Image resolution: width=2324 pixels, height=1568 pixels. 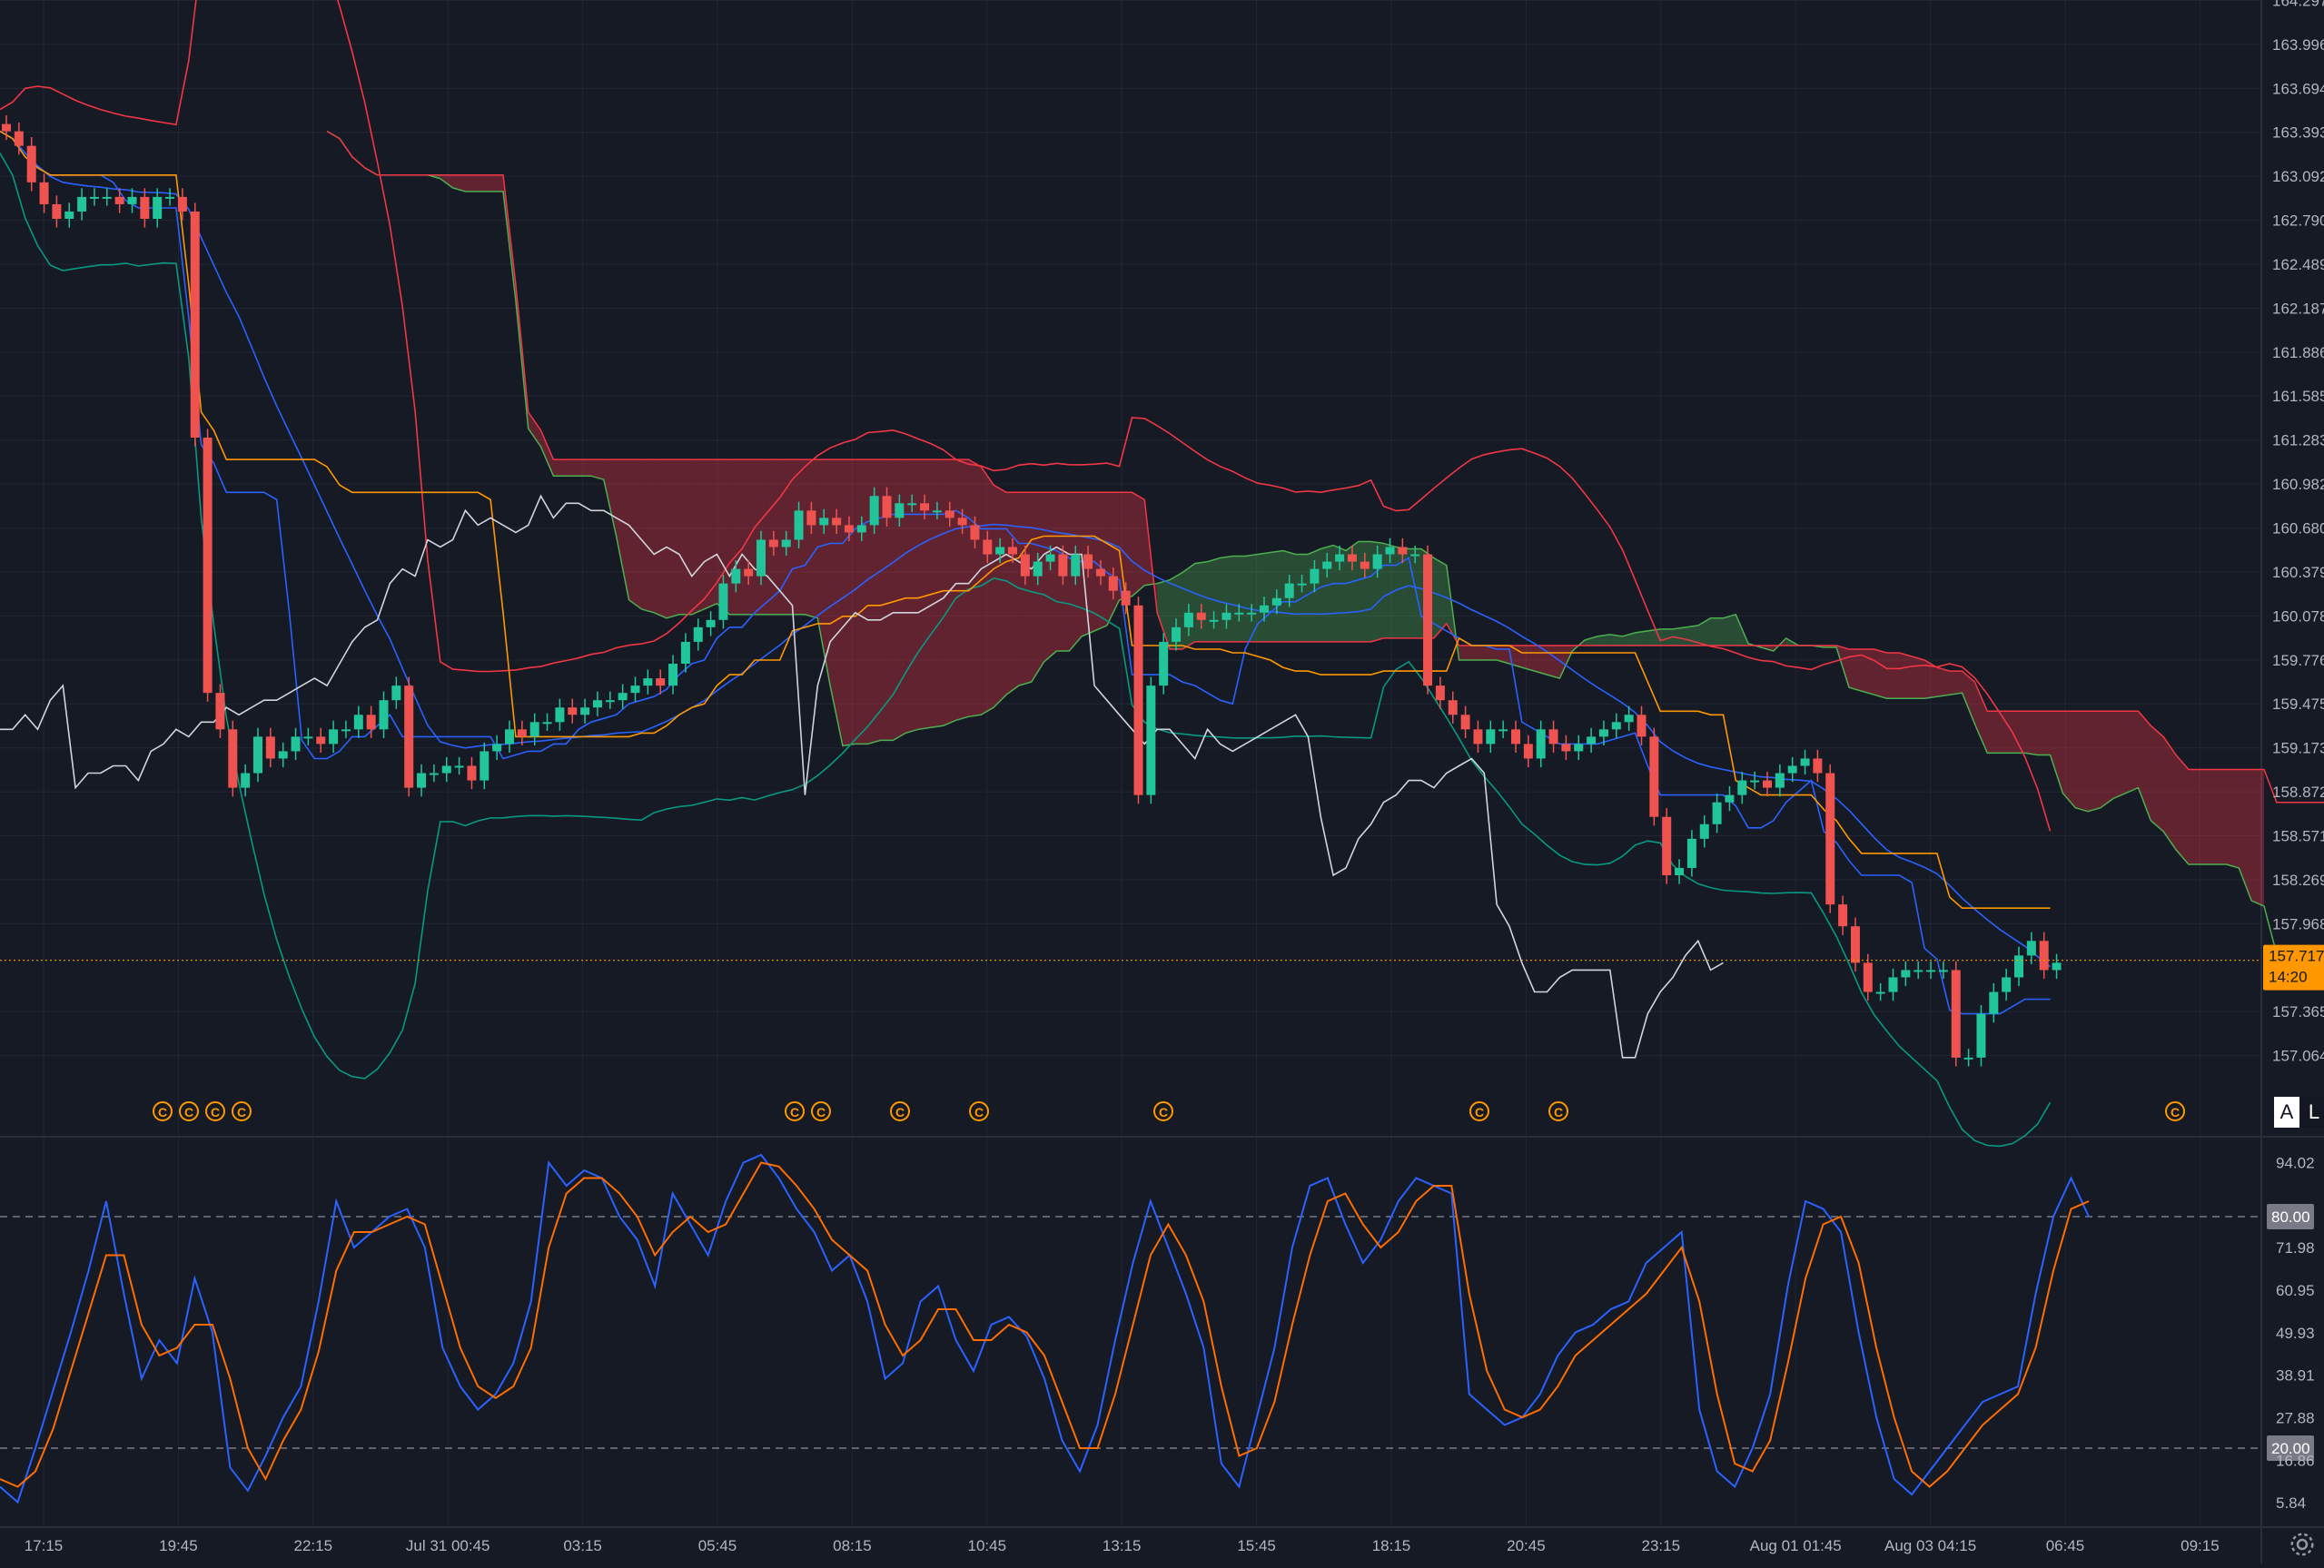 I want to click on price-tick-label: 160.379, so click(x=2298, y=573).